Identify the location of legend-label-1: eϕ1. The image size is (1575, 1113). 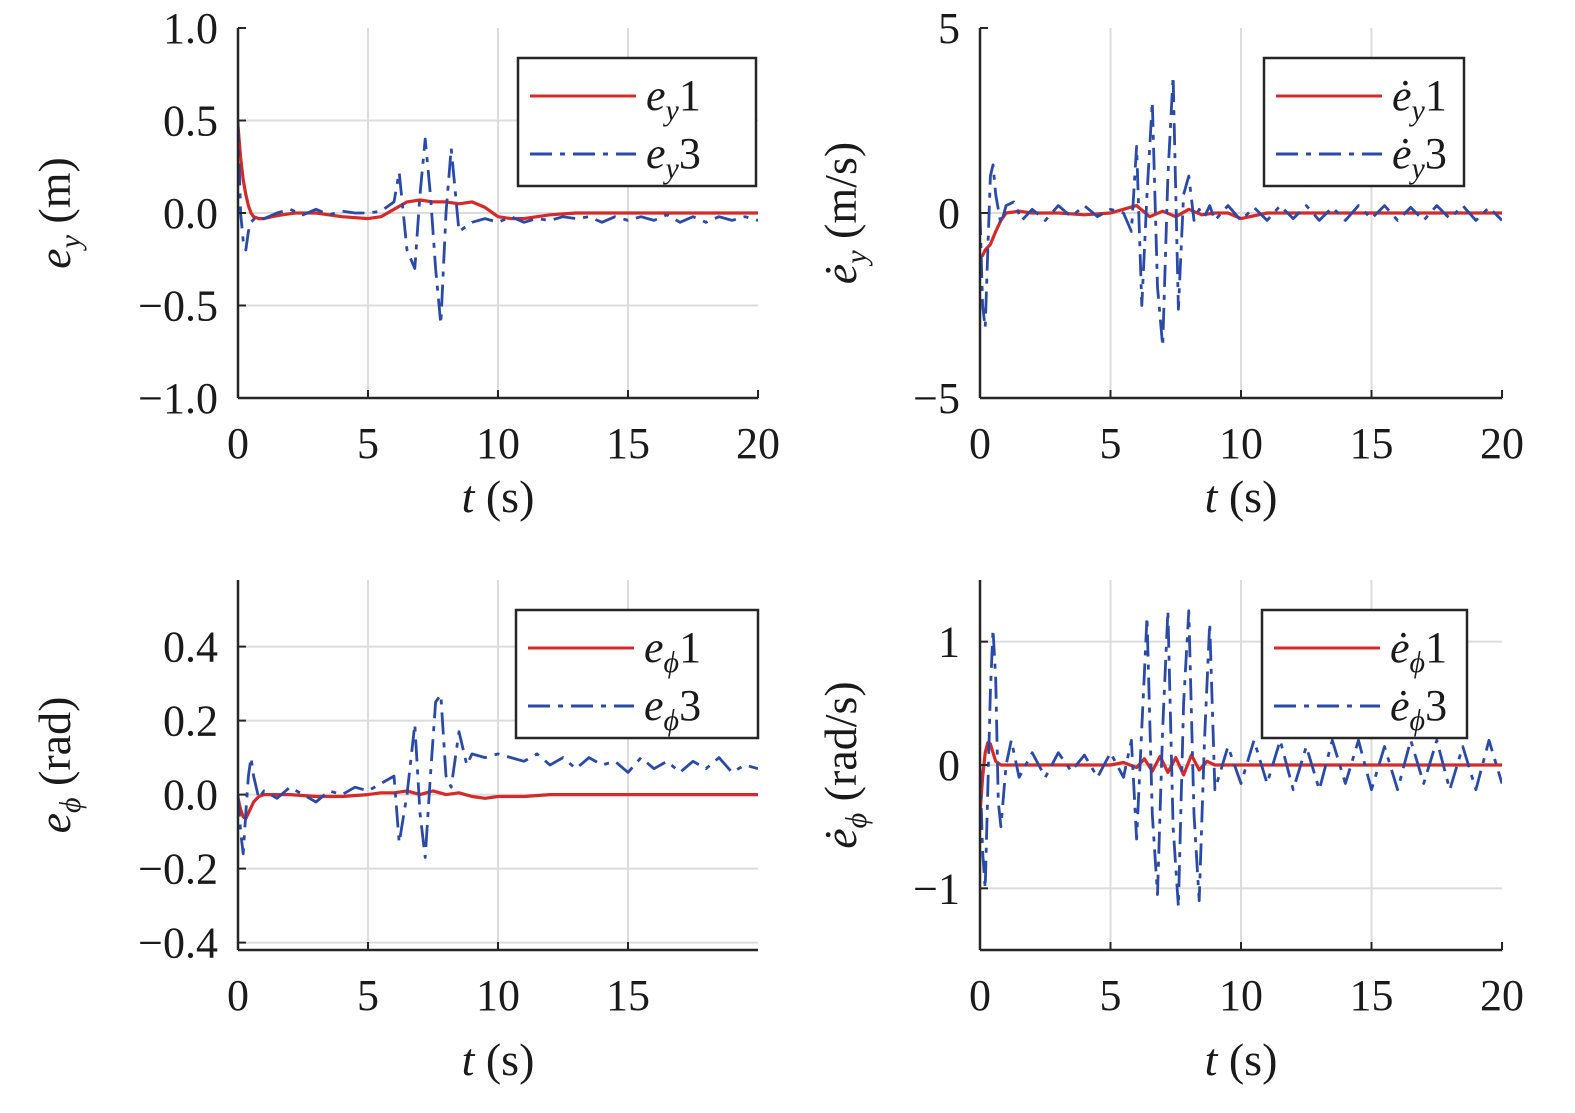
(672, 651).